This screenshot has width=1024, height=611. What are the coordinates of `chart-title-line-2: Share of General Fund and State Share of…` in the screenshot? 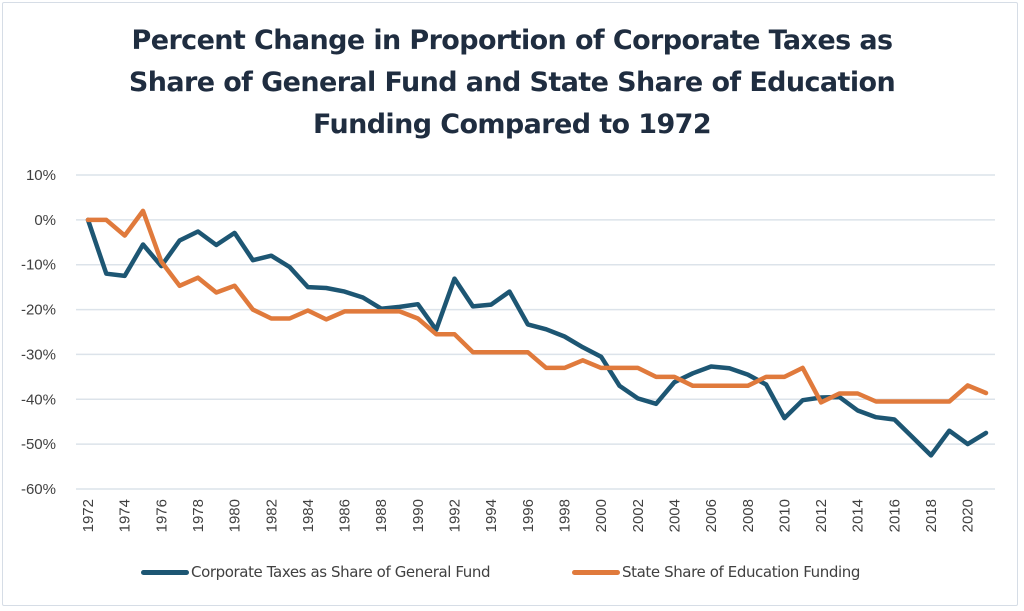 It's located at (512, 82).